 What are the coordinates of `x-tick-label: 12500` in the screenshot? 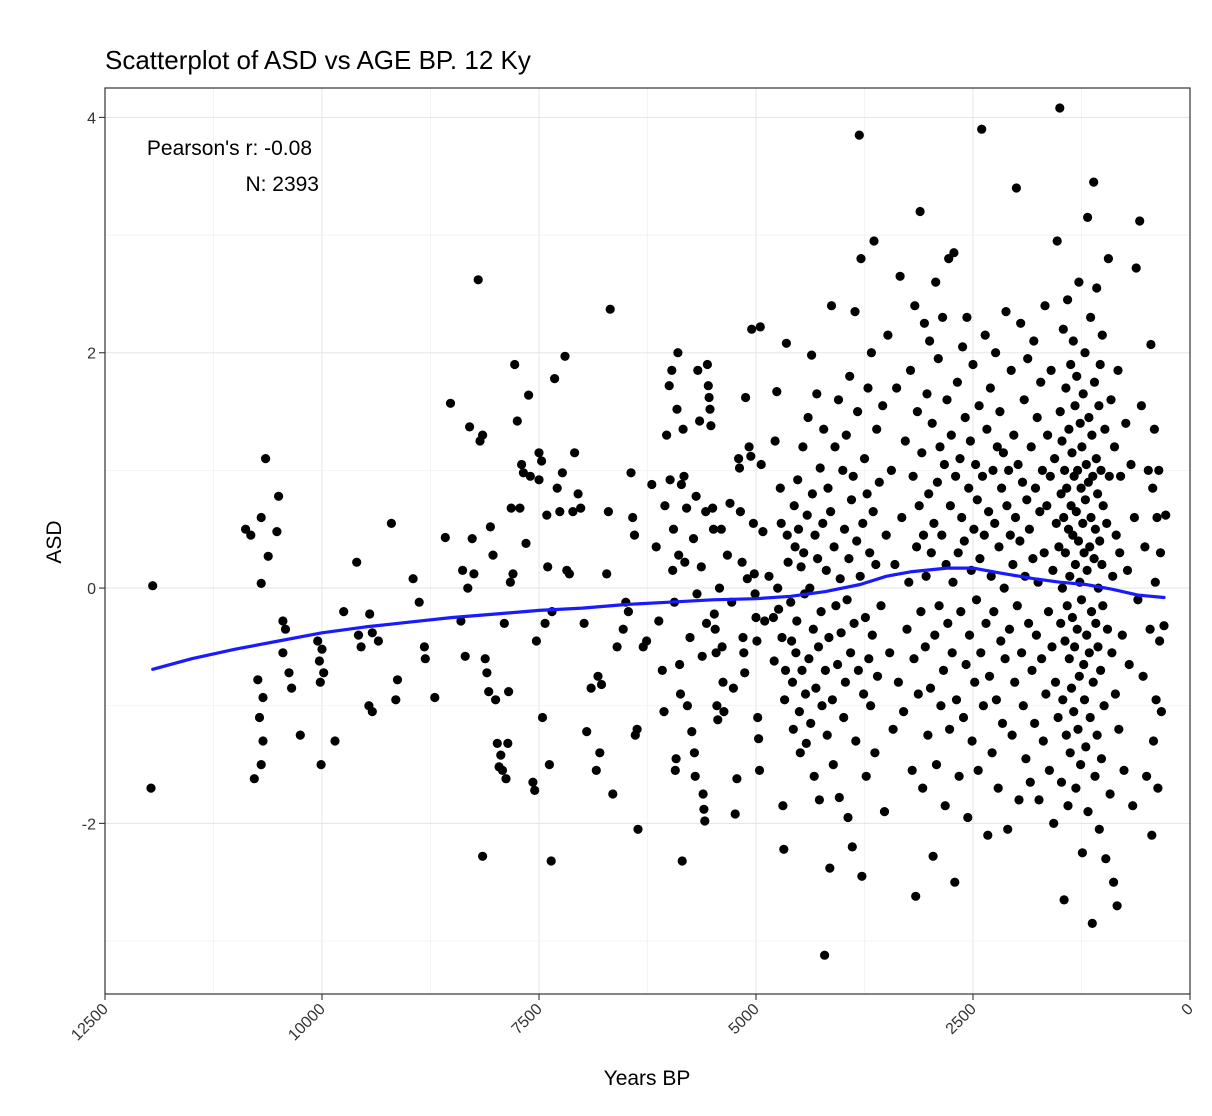 It's located at (90, 1023).